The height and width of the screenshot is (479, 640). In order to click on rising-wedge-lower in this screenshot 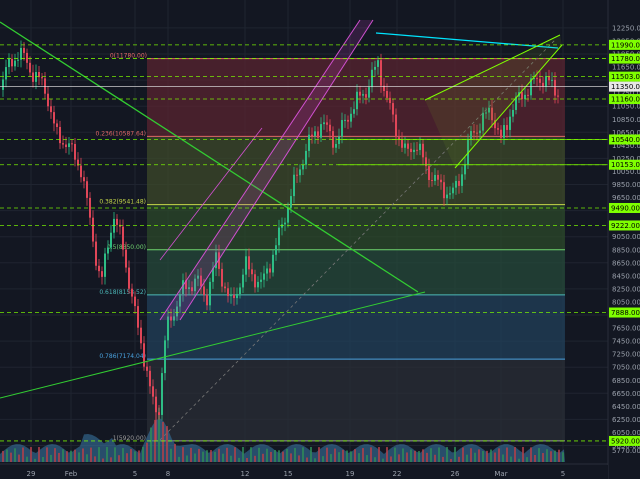, I will do `click(508, 106)`.